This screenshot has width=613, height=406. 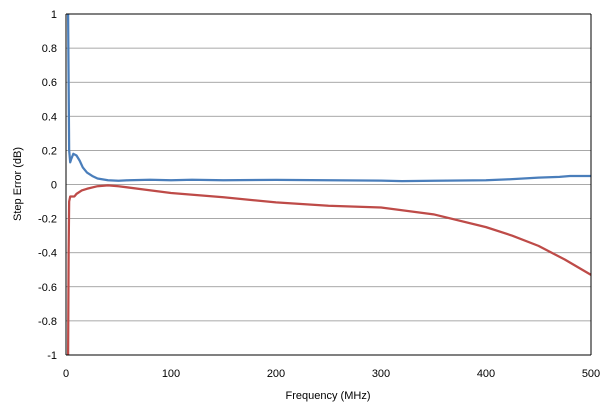 I want to click on y-tick-label: -0.2, so click(x=47, y=220).